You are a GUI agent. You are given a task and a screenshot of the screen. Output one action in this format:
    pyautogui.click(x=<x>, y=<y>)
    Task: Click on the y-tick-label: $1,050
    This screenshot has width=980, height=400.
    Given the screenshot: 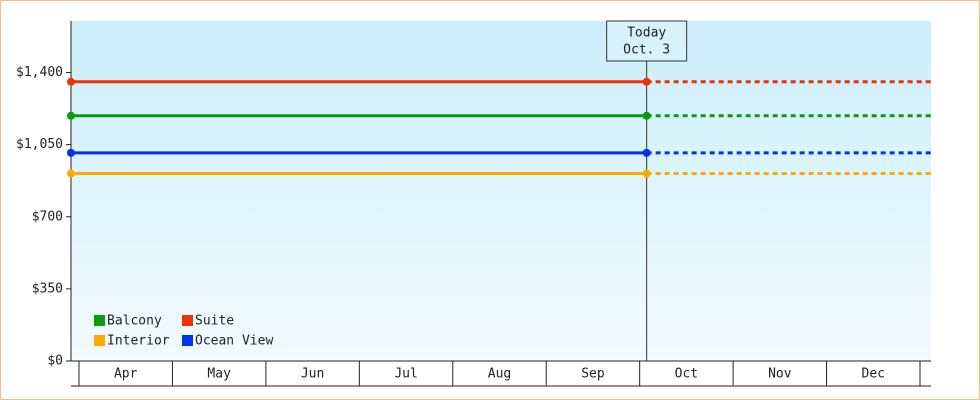 What is the action you would take?
    pyautogui.click(x=39, y=144)
    